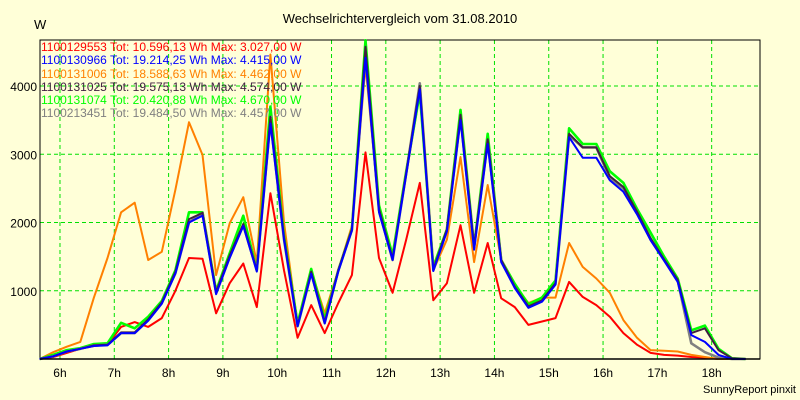 The image size is (800, 400). I want to click on chart-title: Wechselrichtervergleich vom 31.08.2010, so click(400, 18).